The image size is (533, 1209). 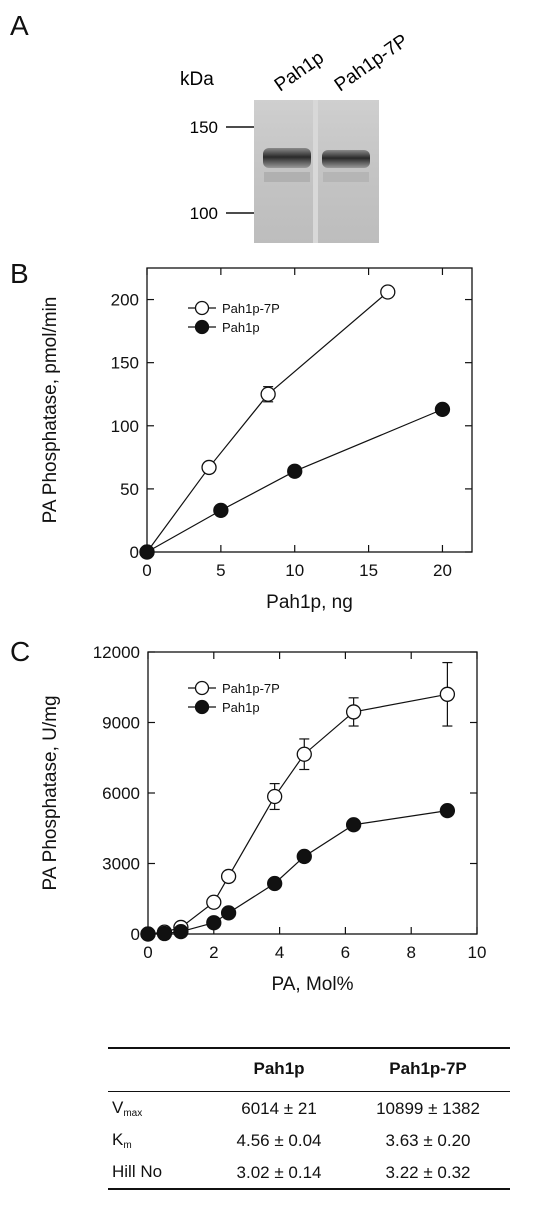 What do you see at coordinates (346, 177) in the screenshot?
I see `smear-pah1p-7p` at bounding box center [346, 177].